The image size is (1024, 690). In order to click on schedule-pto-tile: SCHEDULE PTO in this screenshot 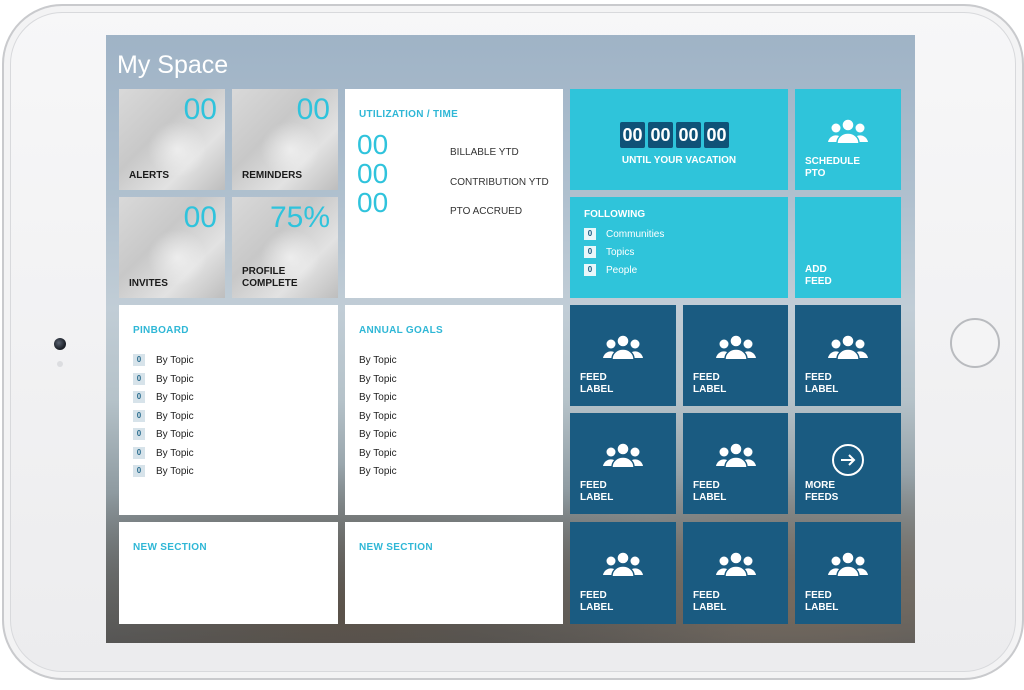, I will do `click(848, 139)`.